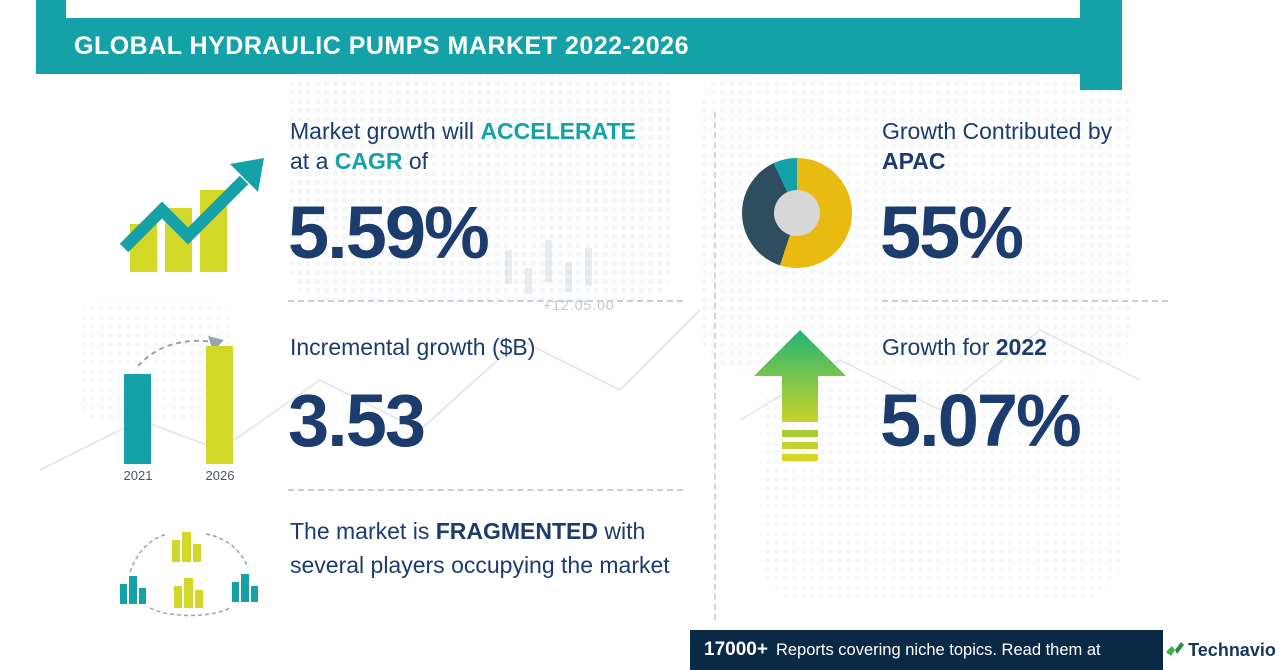 The width and height of the screenshot is (1279, 670). Describe the element at coordinates (389, 232) in the screenshot. I see `cagr-value: 5.59%` at that location.